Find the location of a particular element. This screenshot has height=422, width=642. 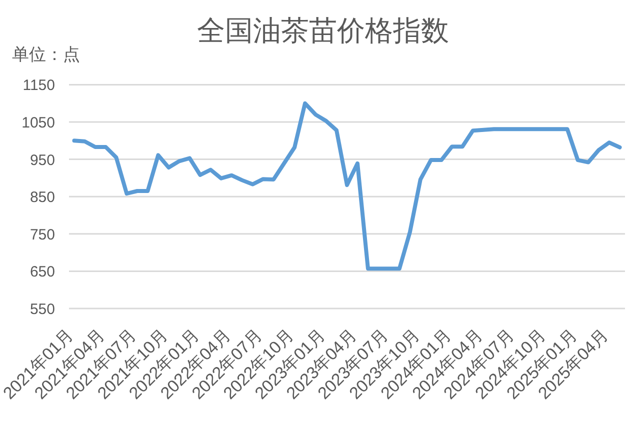

y-tick-label: 950 is located at coordinates (42, 160).